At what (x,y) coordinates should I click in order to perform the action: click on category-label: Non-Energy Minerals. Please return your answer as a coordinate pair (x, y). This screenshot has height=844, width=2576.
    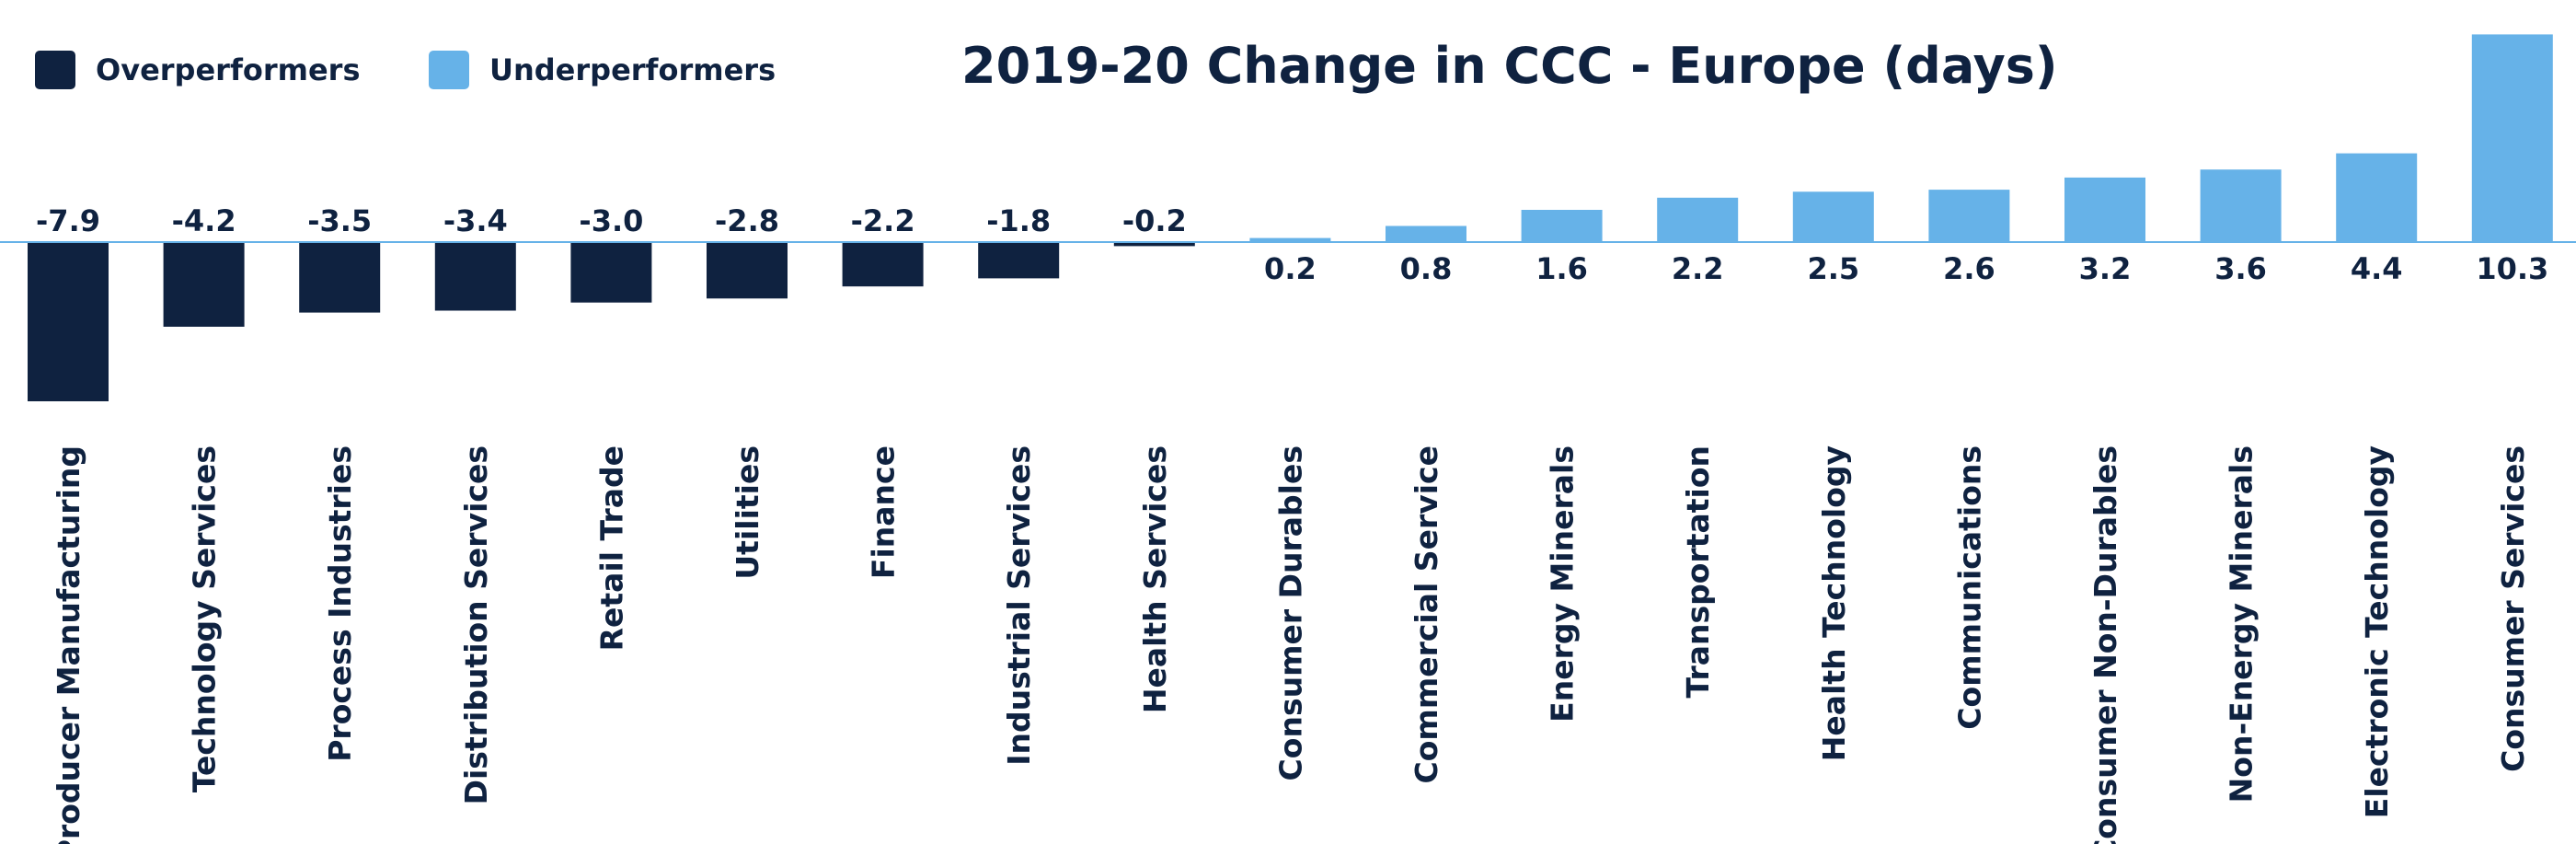
    Looking at the image, I should click on (2242, 624).